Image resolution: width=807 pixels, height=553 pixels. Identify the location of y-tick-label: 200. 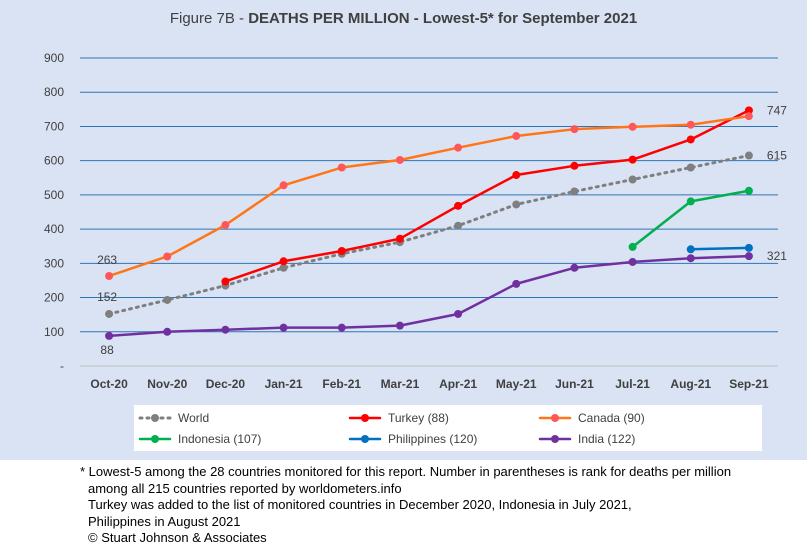
(54, 298).